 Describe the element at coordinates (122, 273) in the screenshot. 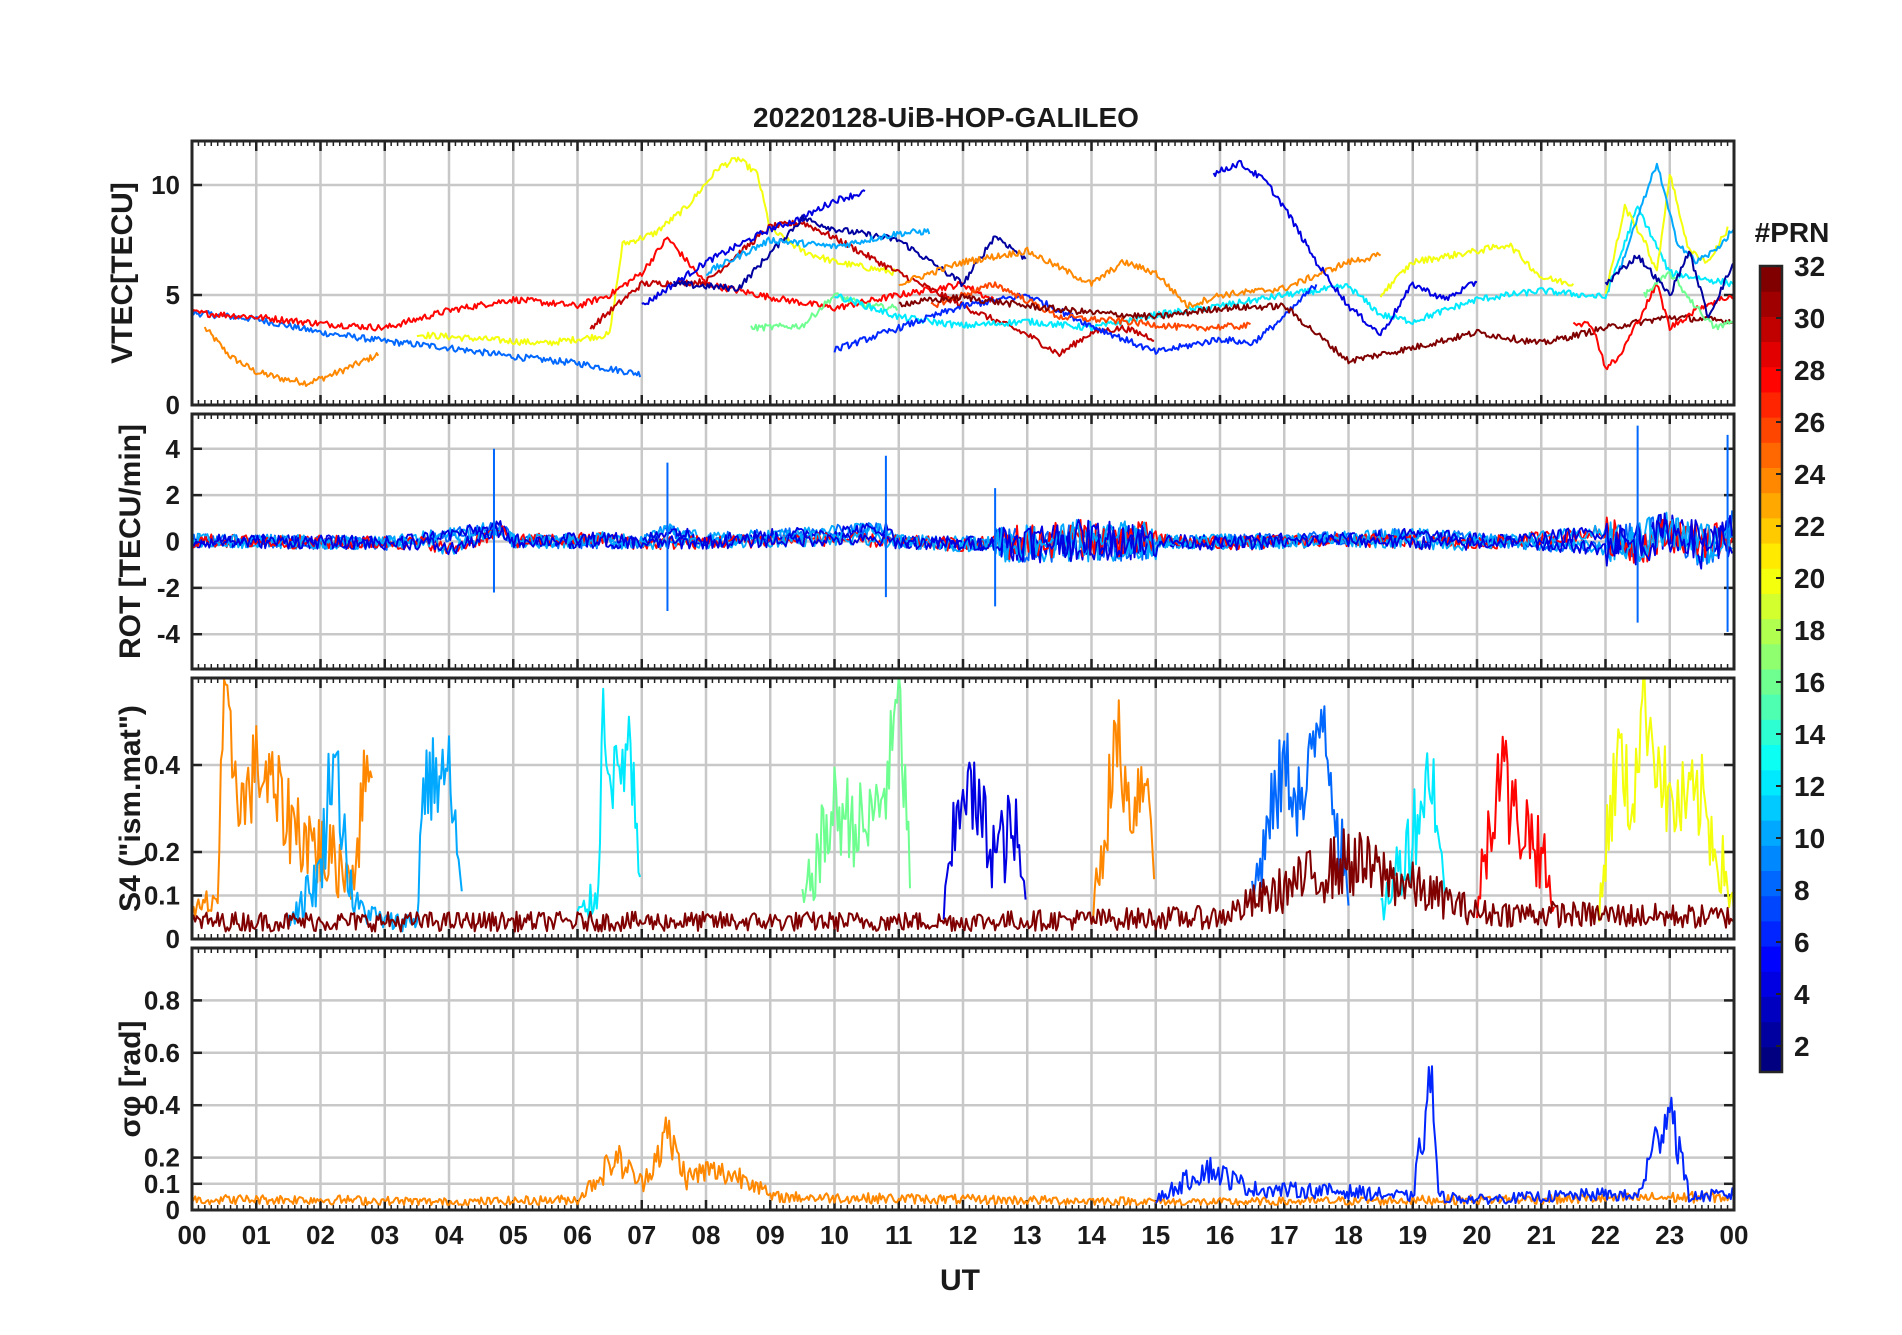

I see `y-axis-label: VTEC[TECU]` at that location.